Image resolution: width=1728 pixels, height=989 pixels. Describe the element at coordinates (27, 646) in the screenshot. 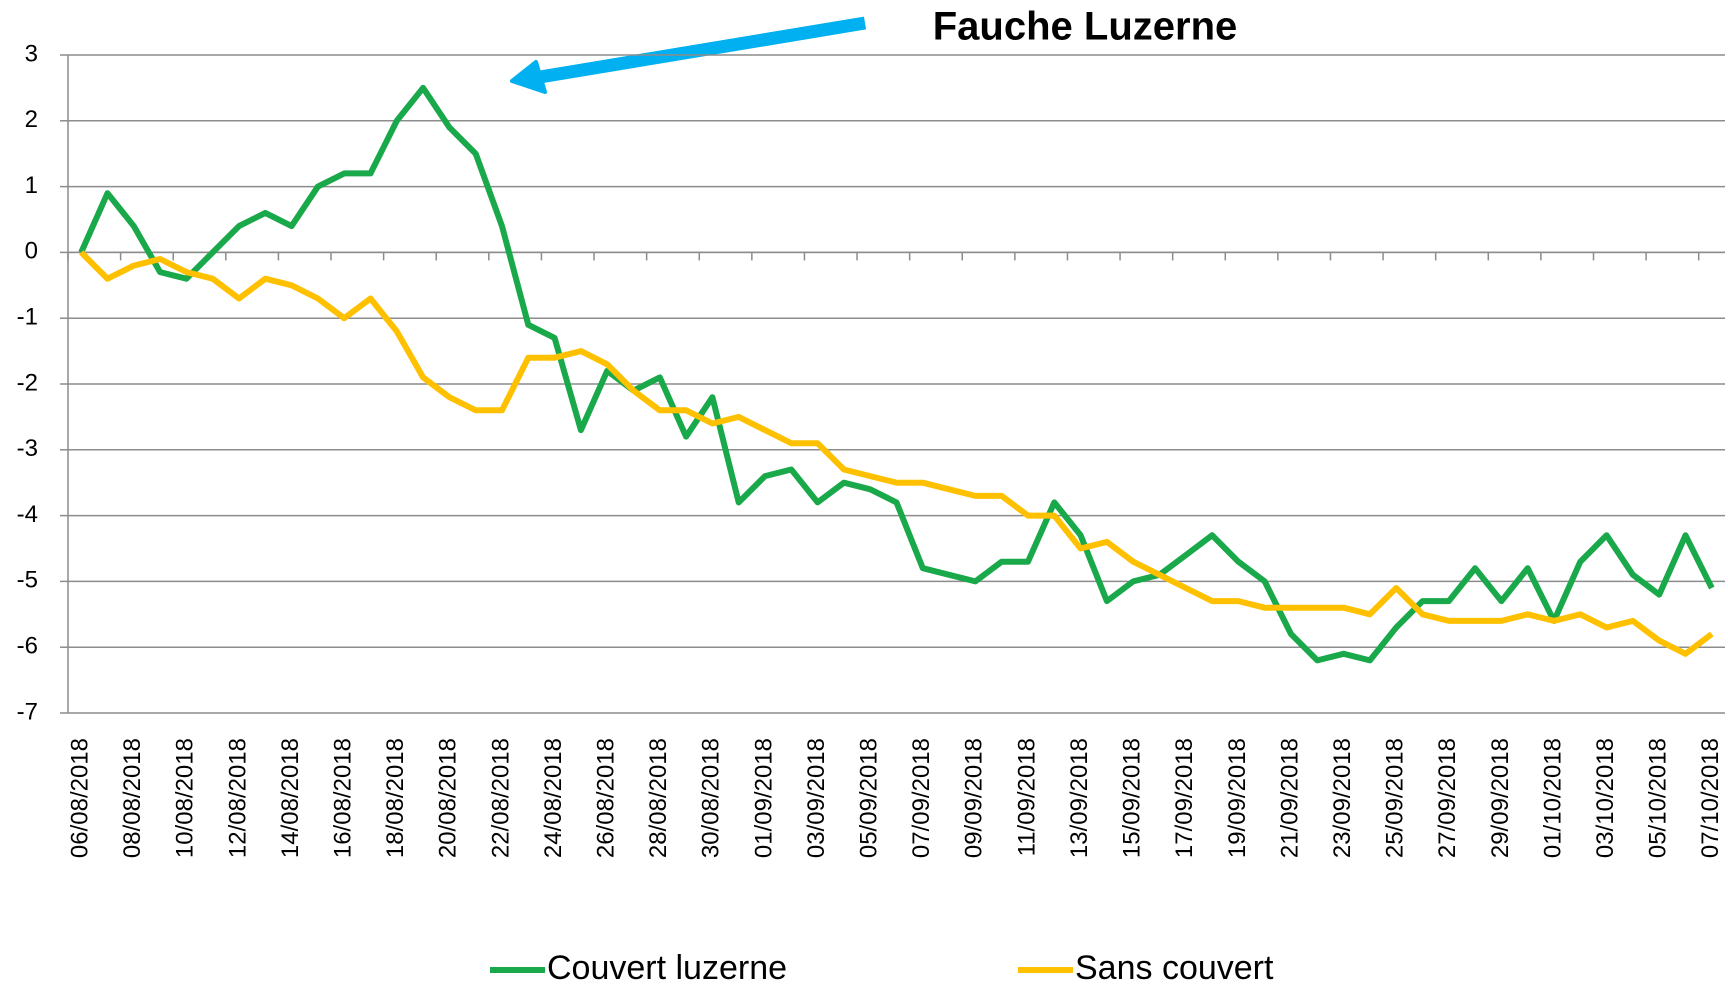

I see `y-tick-label: -6` at that location.